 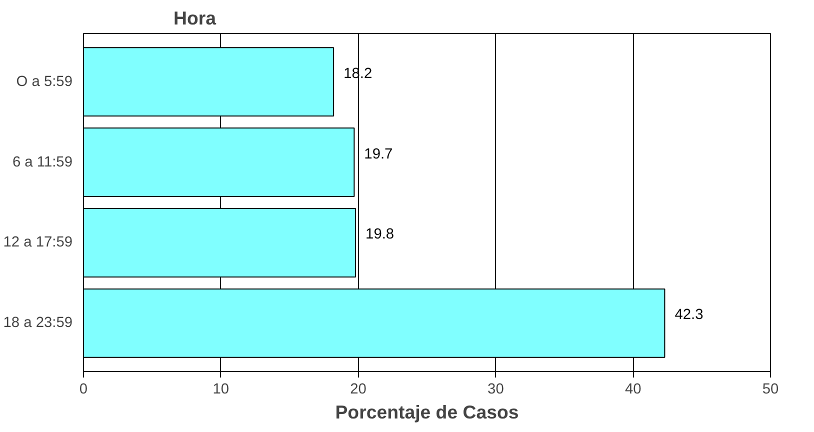 I want to click on x-tick-label: 10, so click(x=221, y=390).